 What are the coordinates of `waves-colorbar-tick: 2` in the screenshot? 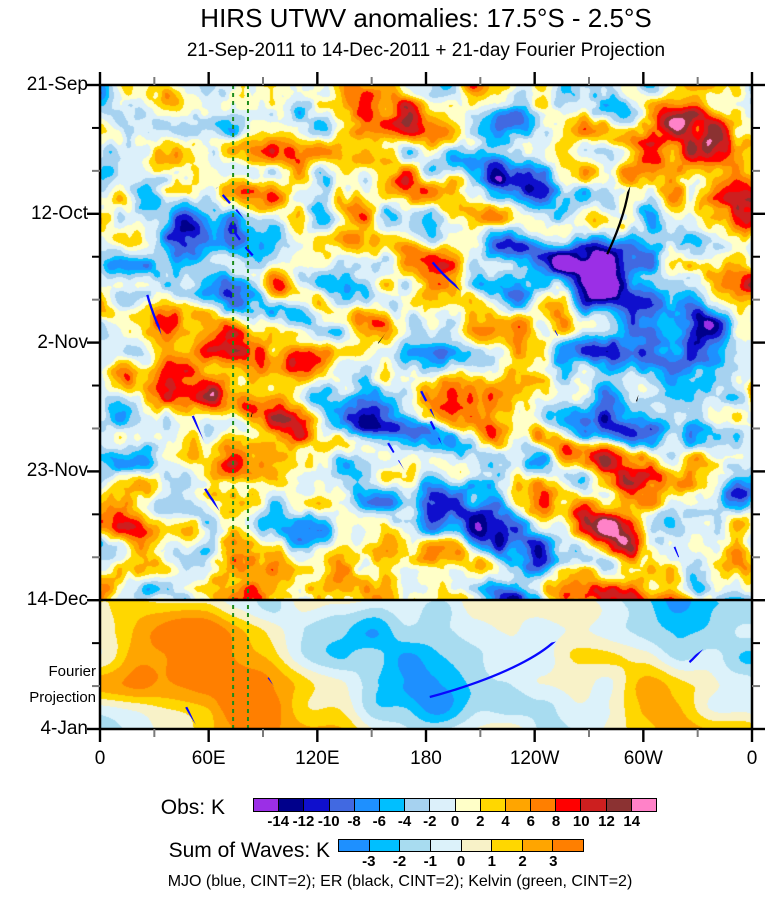 It's located at (522, 861).